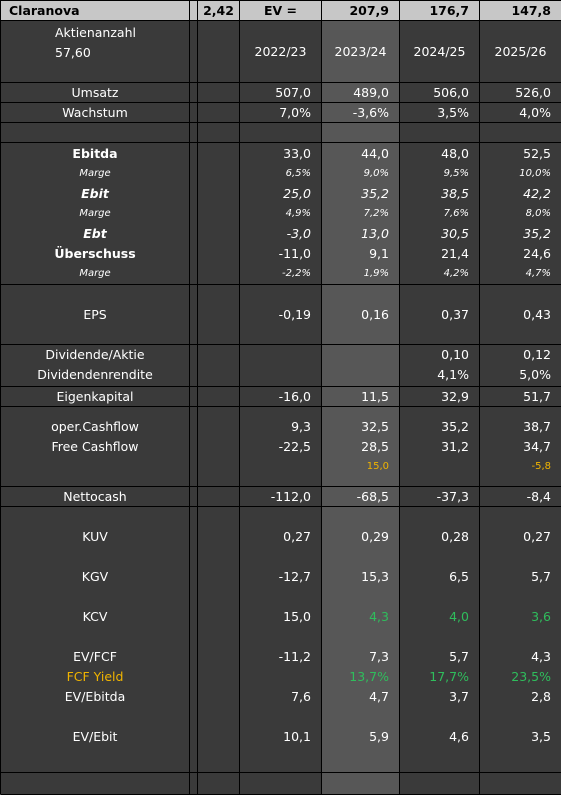 This screenshot has height=795, width=561. Describe the element at coordinates (281, 93) in the screenshot. I see `value-cell: 507,0` at that location.